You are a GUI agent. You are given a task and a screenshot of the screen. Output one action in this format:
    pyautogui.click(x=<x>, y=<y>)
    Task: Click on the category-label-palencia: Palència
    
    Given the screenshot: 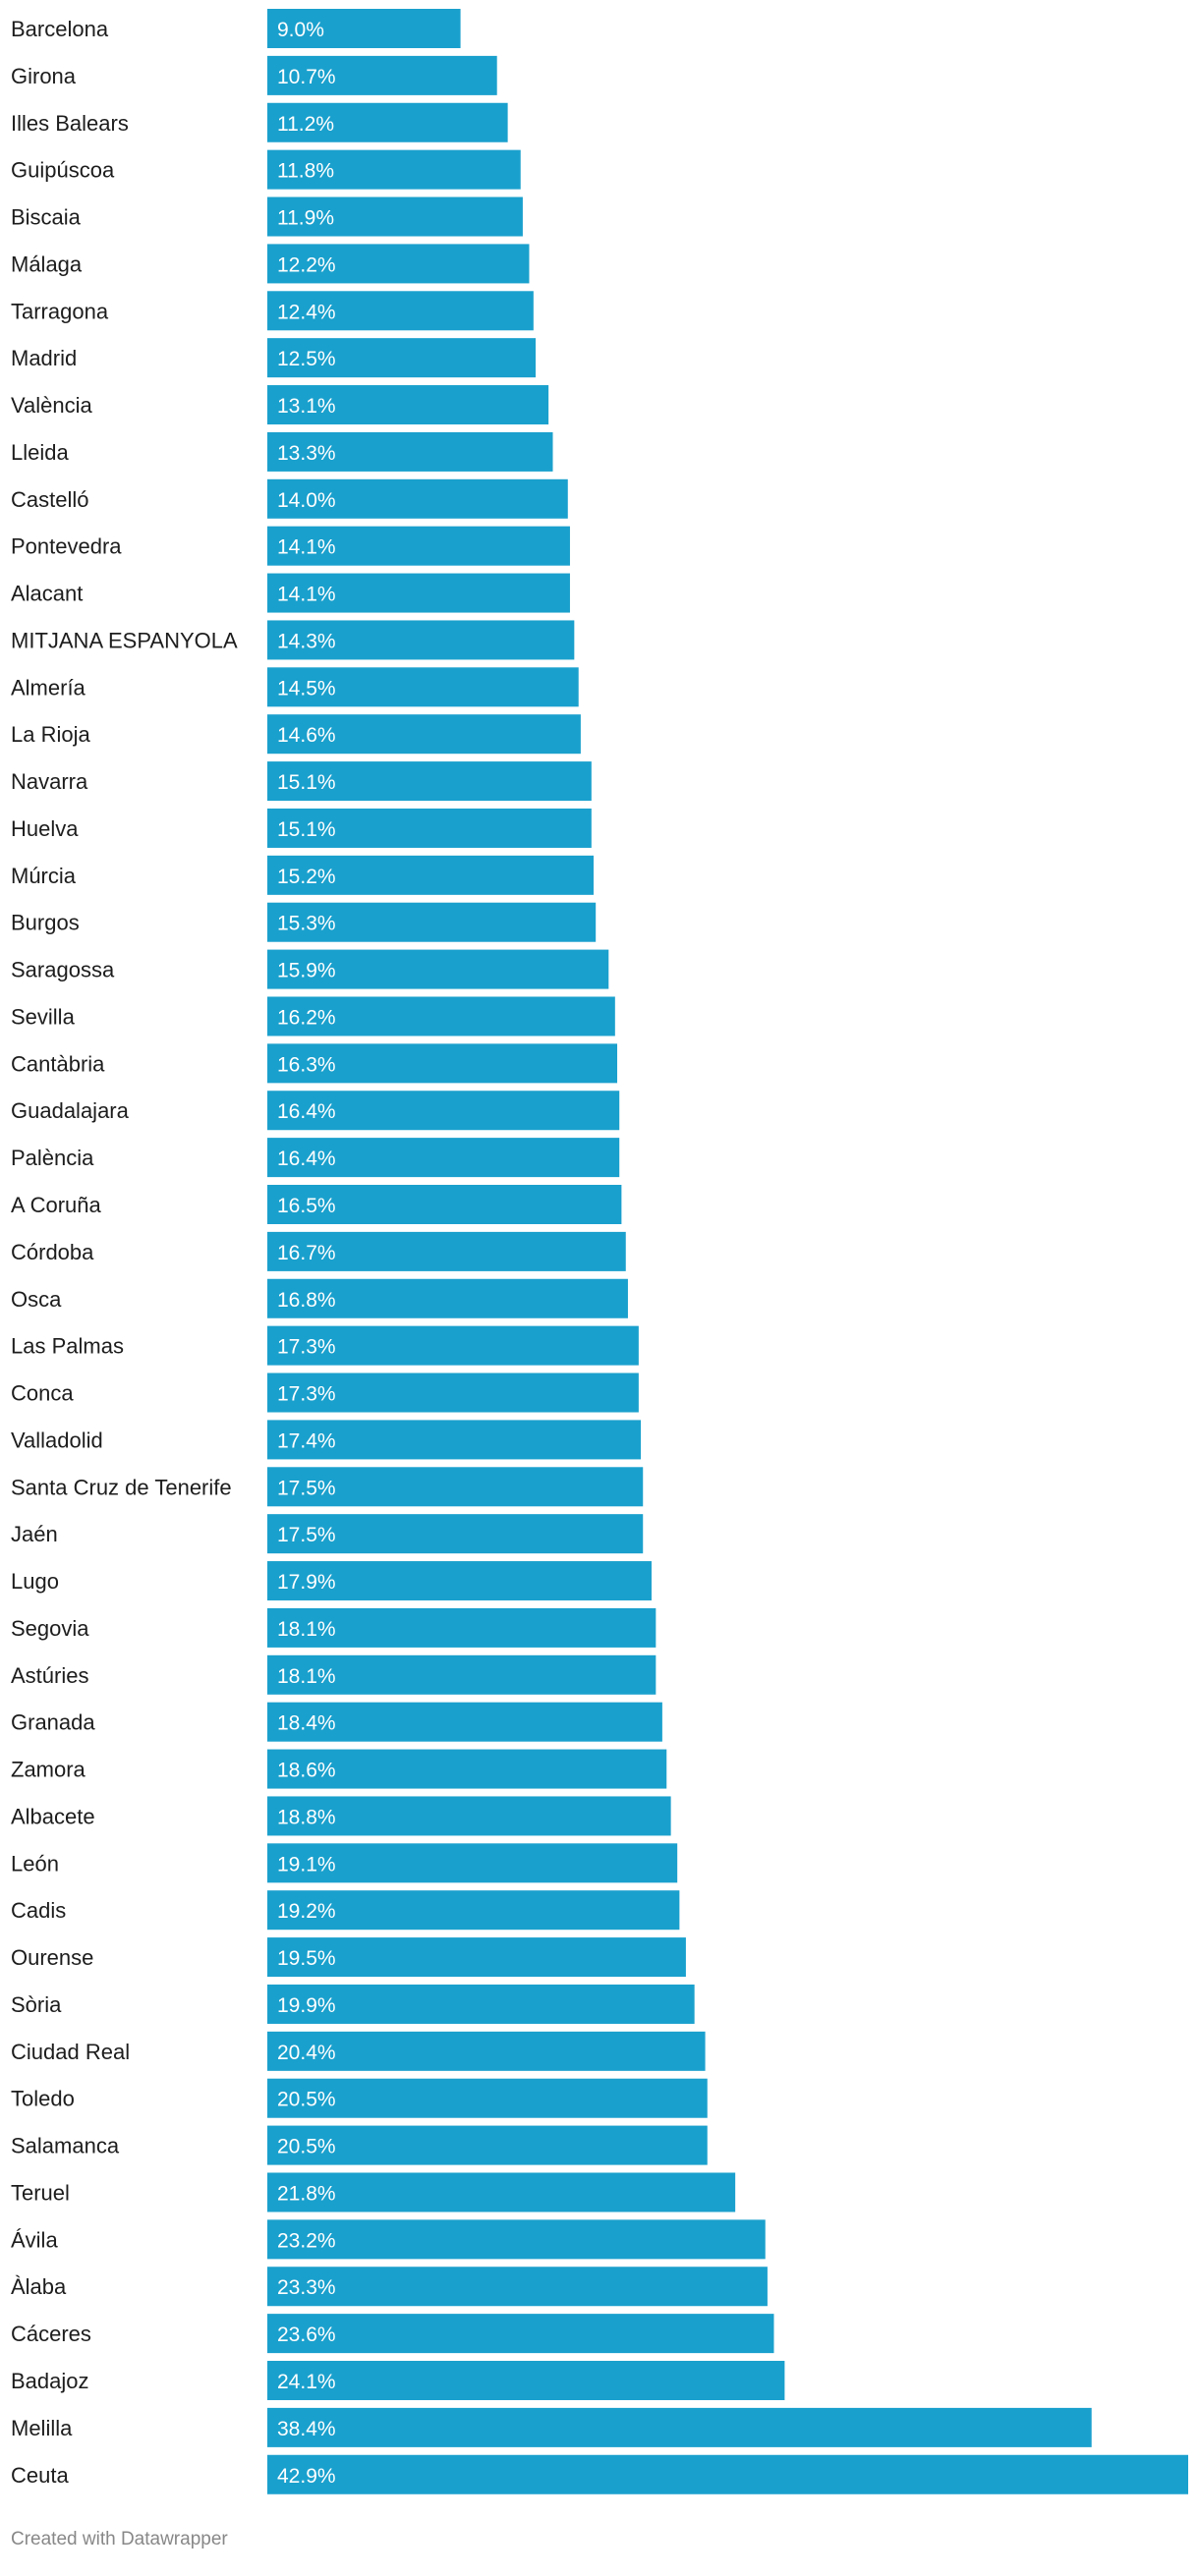 What is the action you would take?
    pyautogui.click(x=52, y=1158)
    